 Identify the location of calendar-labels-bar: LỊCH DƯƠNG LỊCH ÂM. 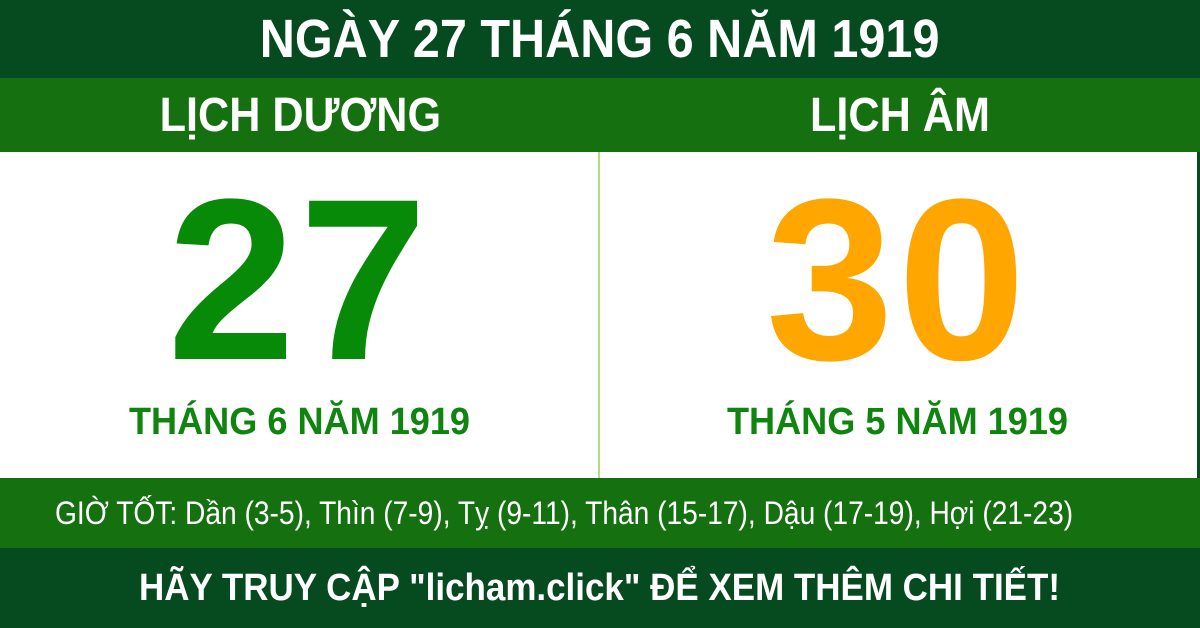
(600, 115).